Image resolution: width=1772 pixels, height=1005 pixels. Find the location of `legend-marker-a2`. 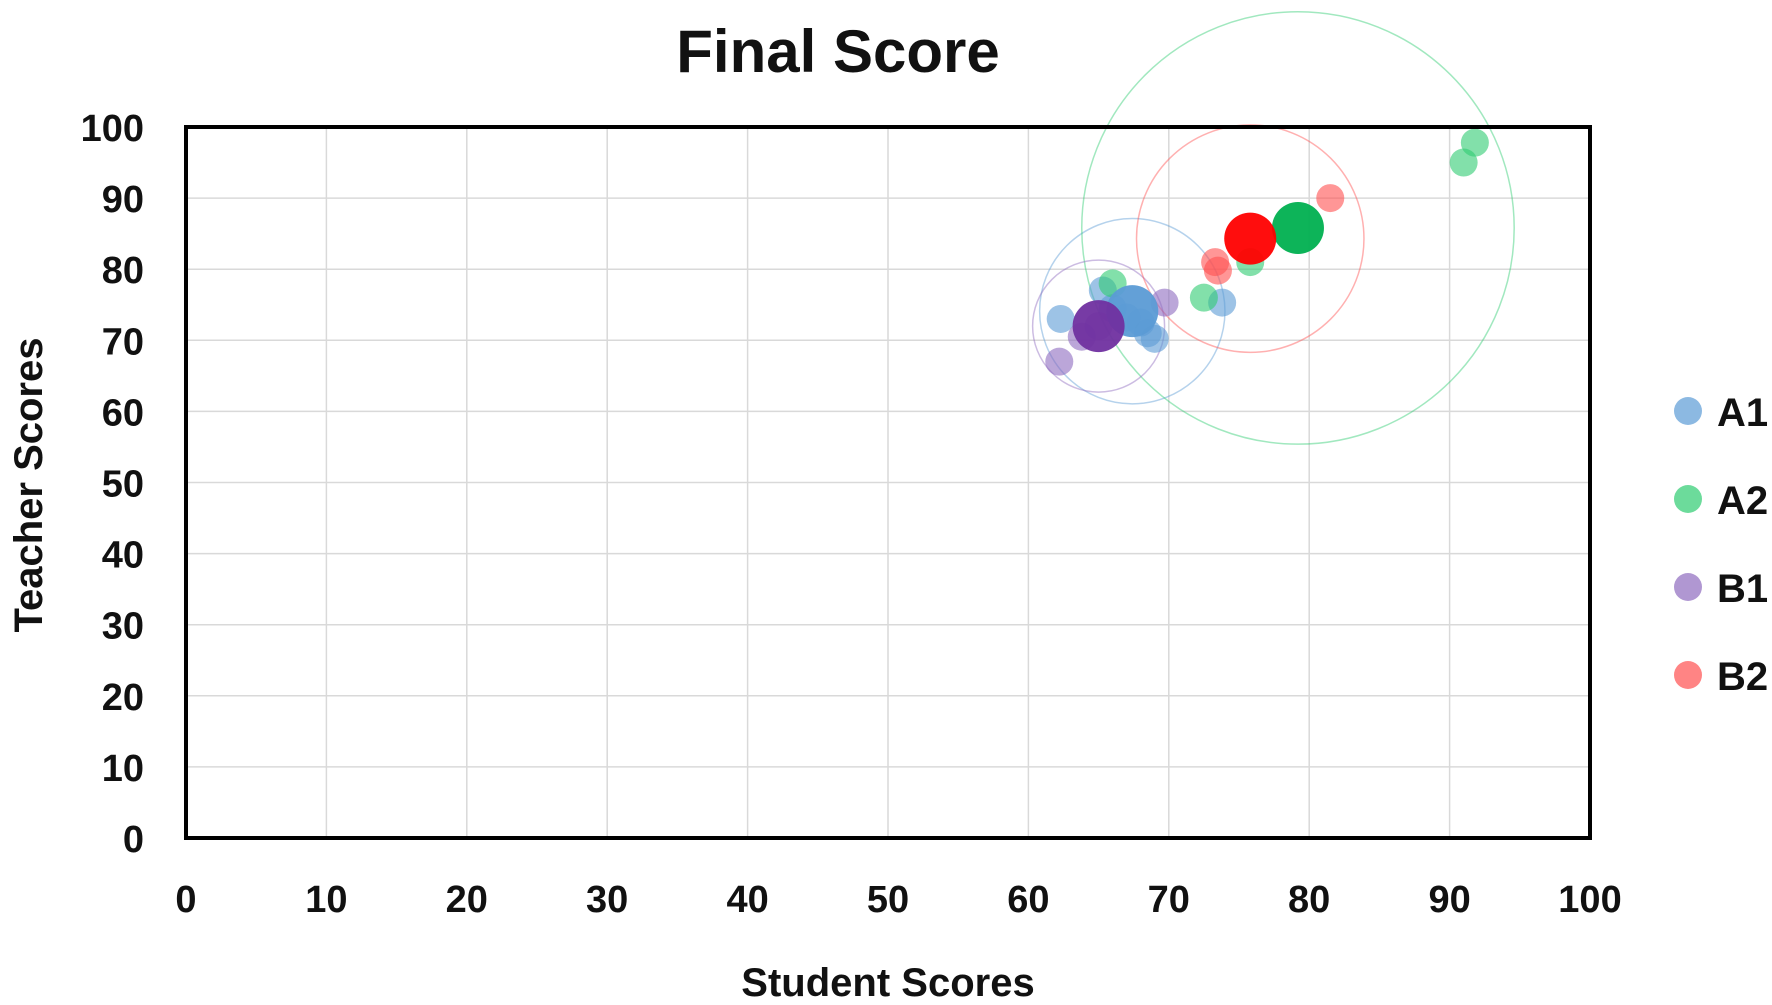

legend-marker-a2 is located at coordinates (1688, 499).